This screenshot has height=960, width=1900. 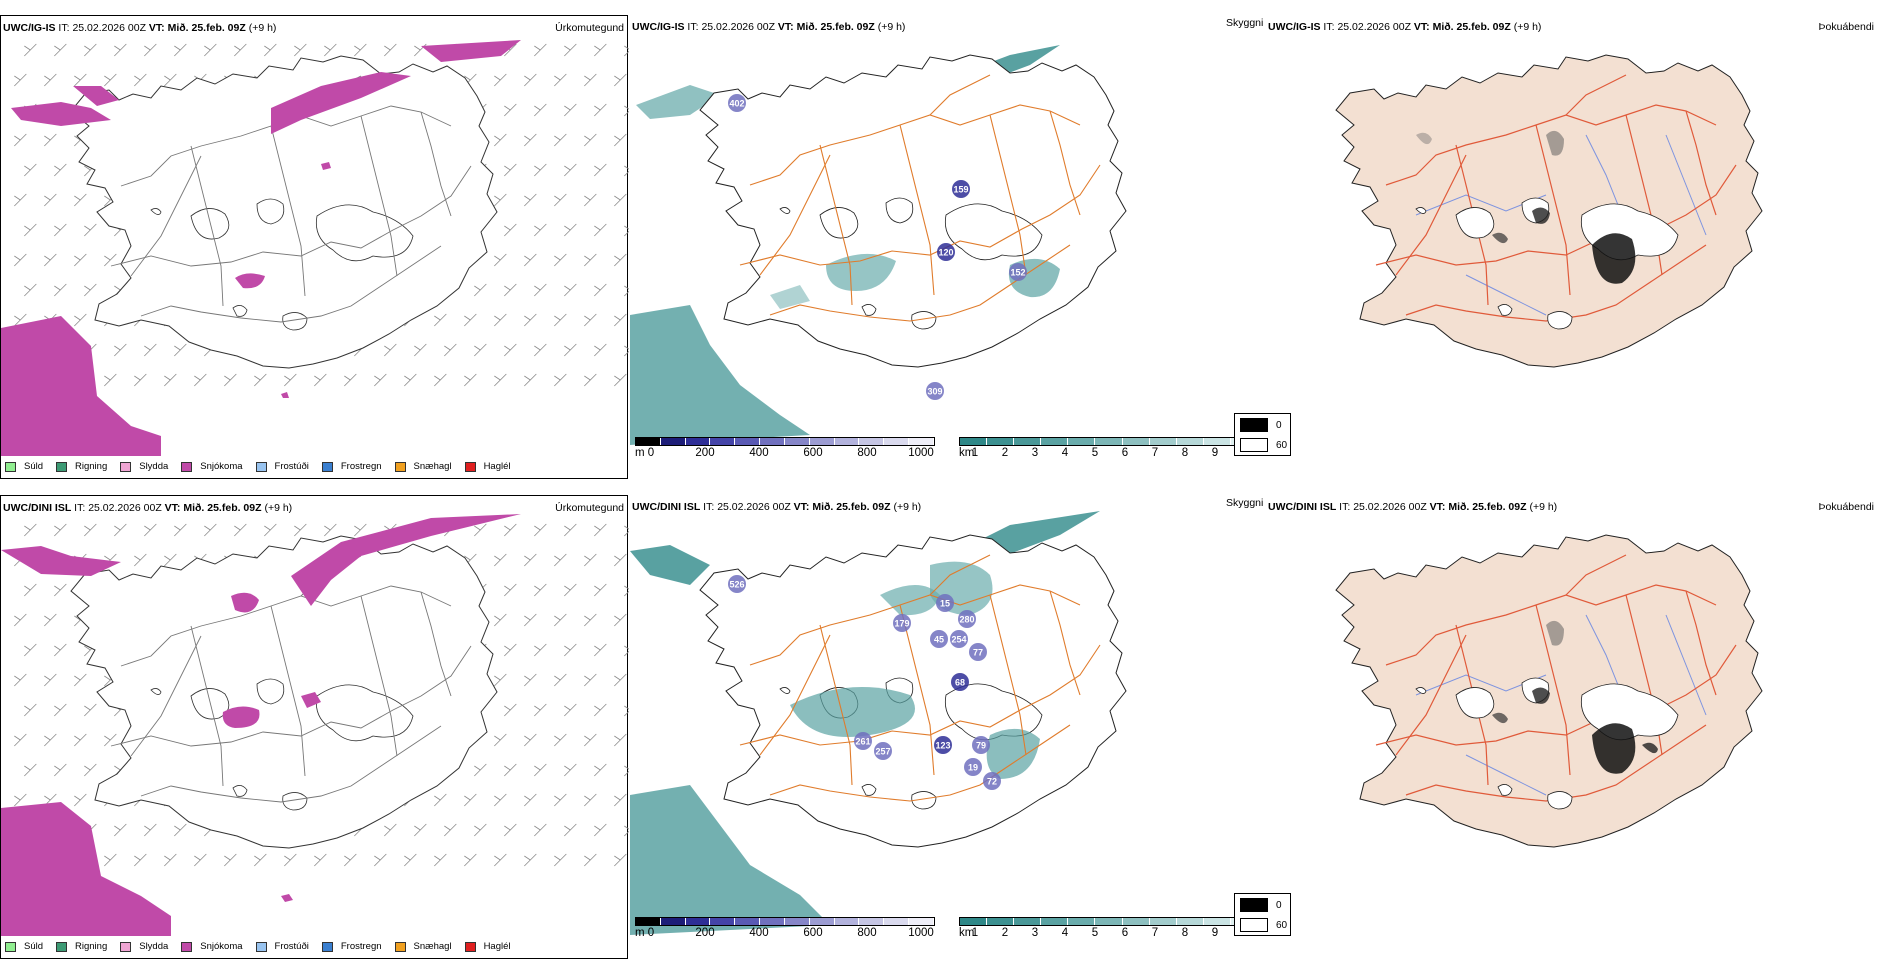 I want to click on legend-label: Frostregn, so click(x=361, y=946).